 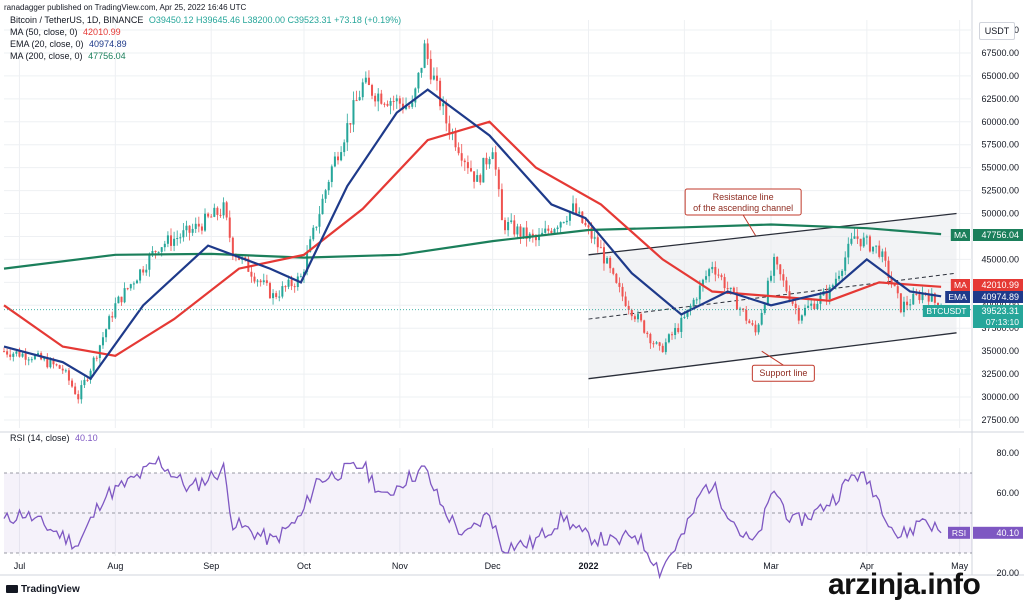 I want to click on time-tick-label: Dec, so click(x=493, y=566).